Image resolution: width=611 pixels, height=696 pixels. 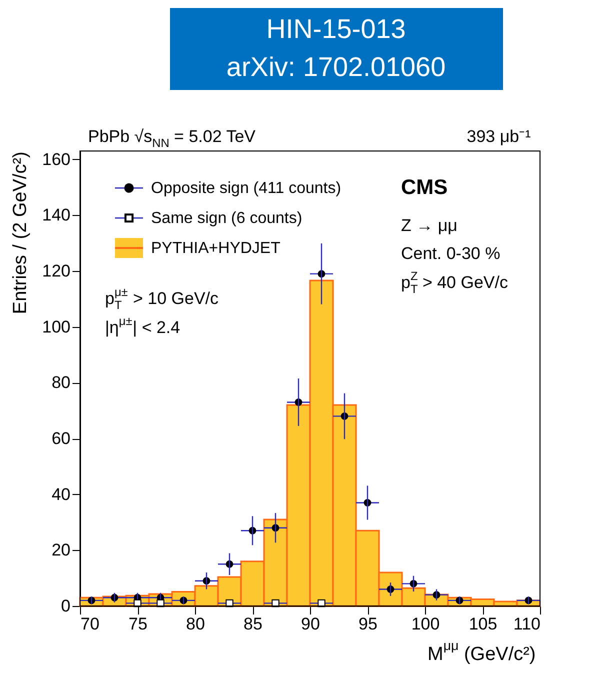 What do you see at coordinates (253, 624) in the screenshot?
I see `x-tick-label: 85` at bounding box center [253, 624].